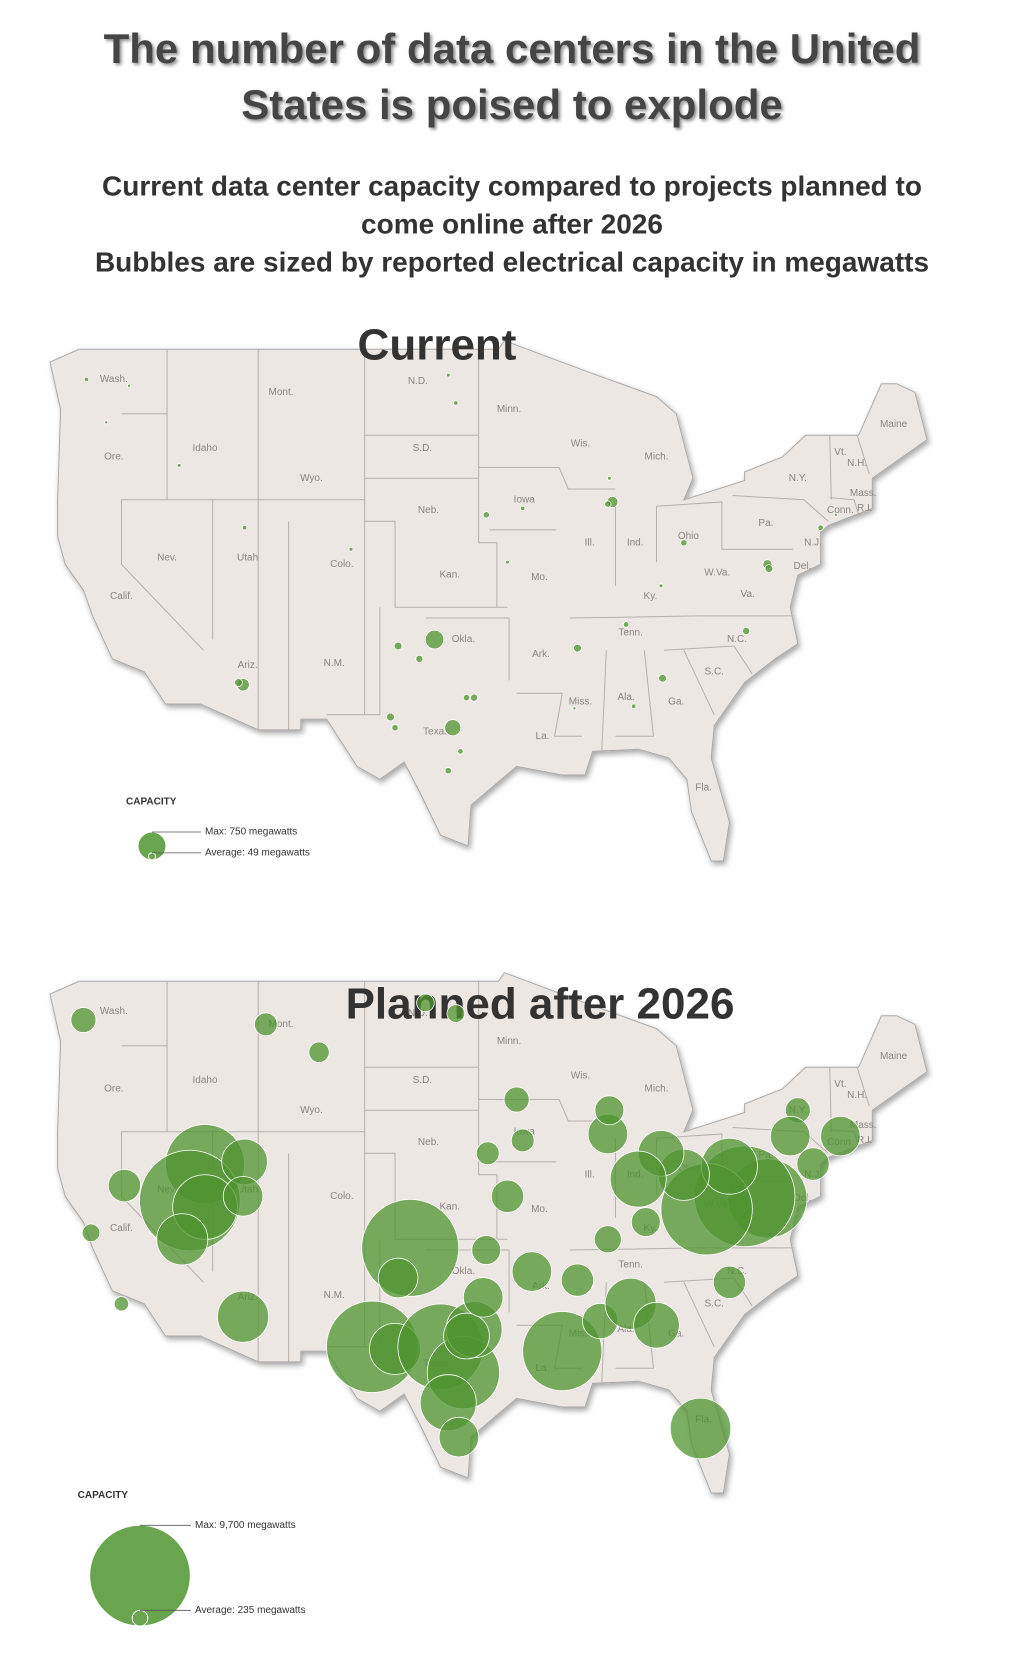 The width and height of the screenshot is (1024, 1659). Describe the element at coordinates (840, 510) in the screenshot. I see `state-label: Conn.` at that location.